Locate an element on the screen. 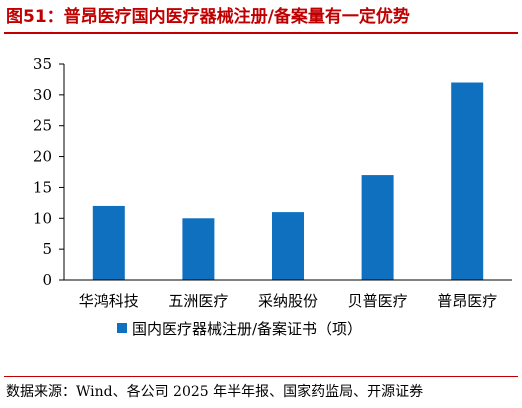 This screenshot has width=522, height=408. x-tick-label: 贝普医疗 is located at coordinates (378, 301).